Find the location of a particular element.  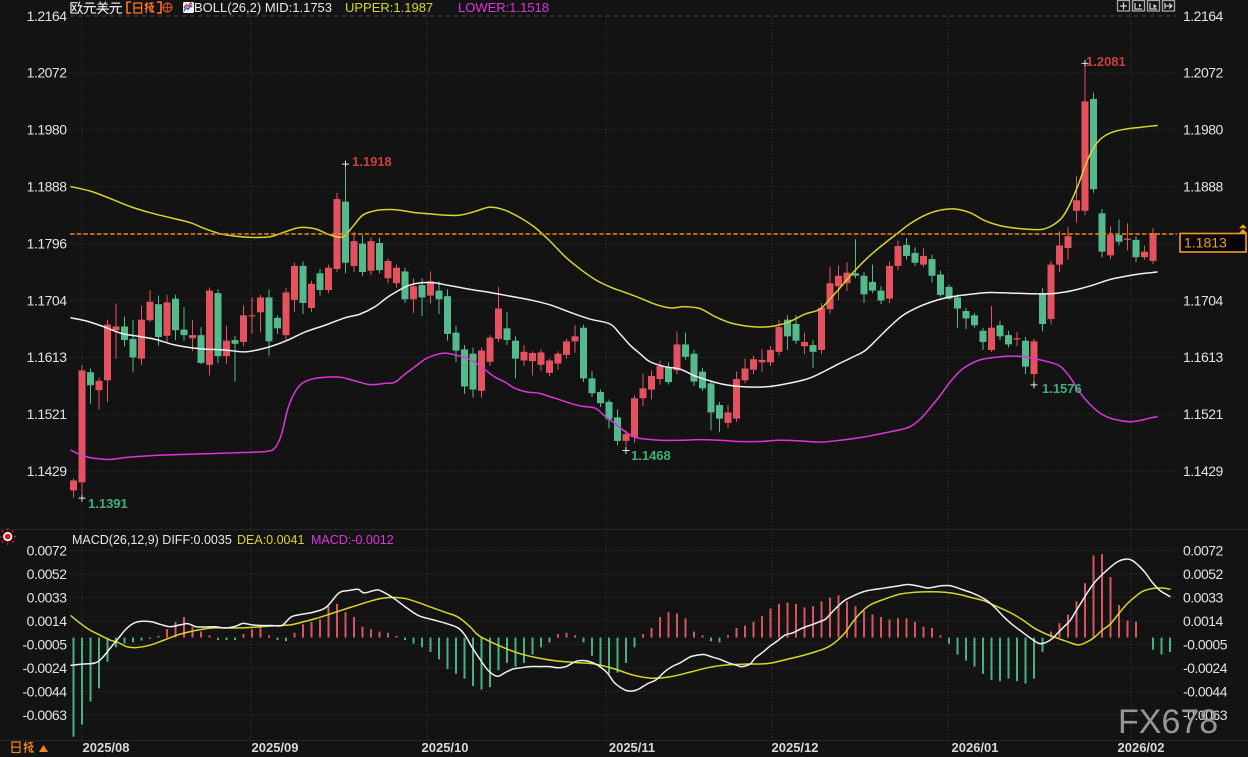

svg-text: DEA:0.0041 is located at coordinates (270, 540).